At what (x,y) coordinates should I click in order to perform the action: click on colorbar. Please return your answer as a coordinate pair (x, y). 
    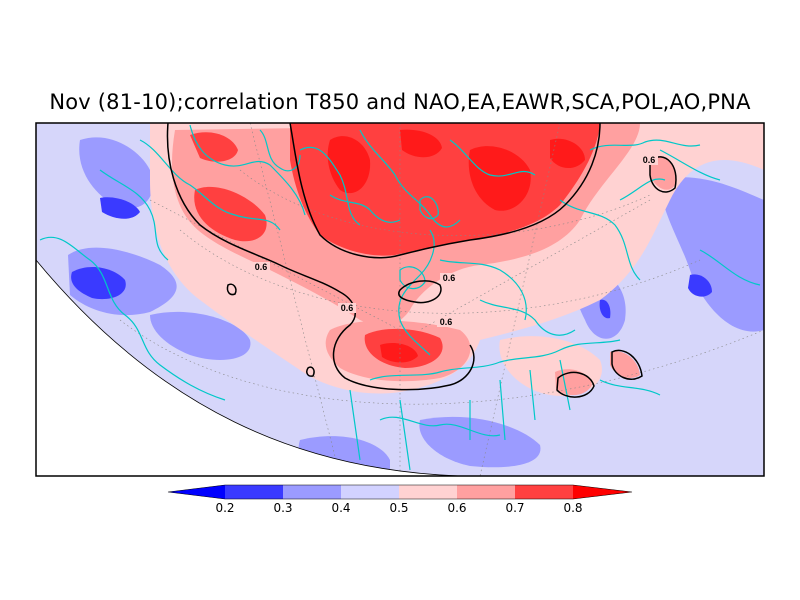
    Looking at the image, I should click on (400, 492).